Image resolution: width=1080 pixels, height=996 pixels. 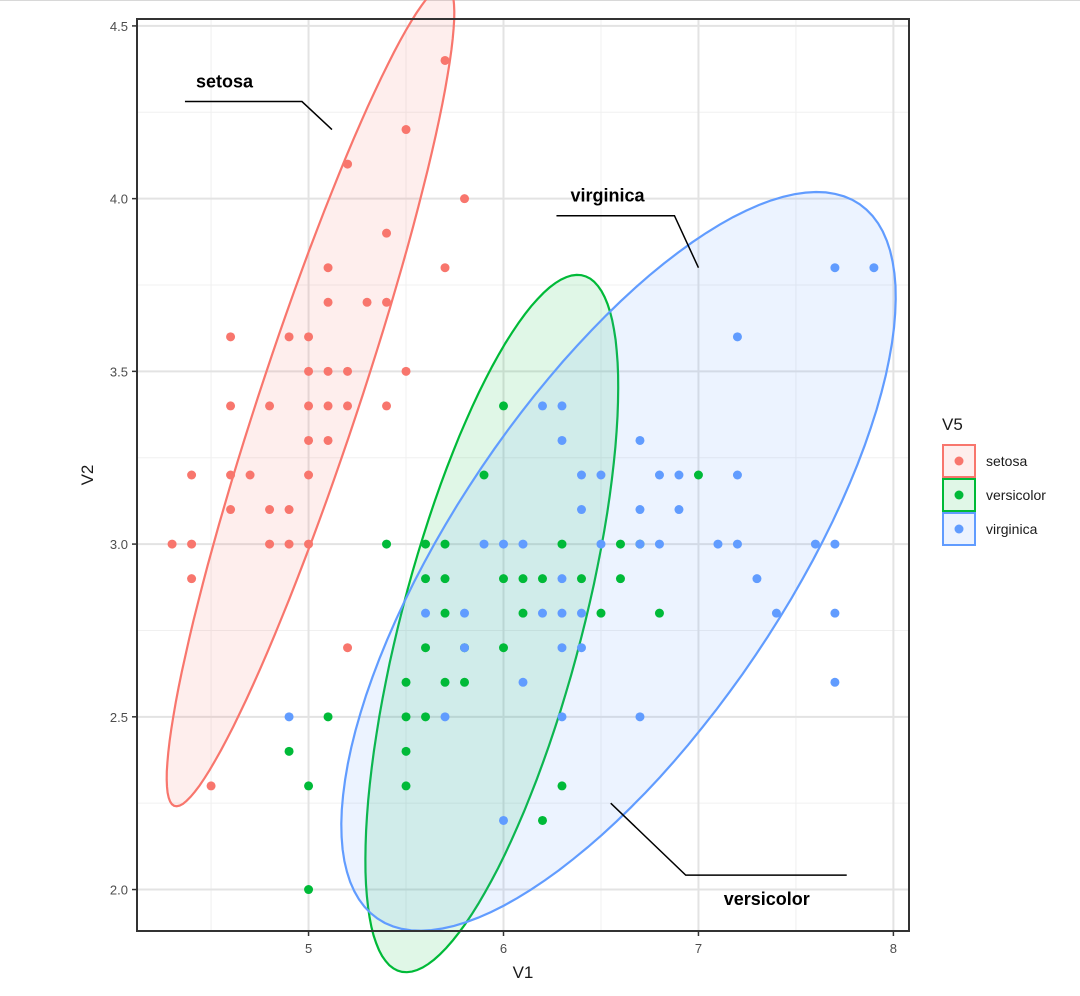 I want to click on legend-item-virginica: virginica, so click(x=990, y=529).